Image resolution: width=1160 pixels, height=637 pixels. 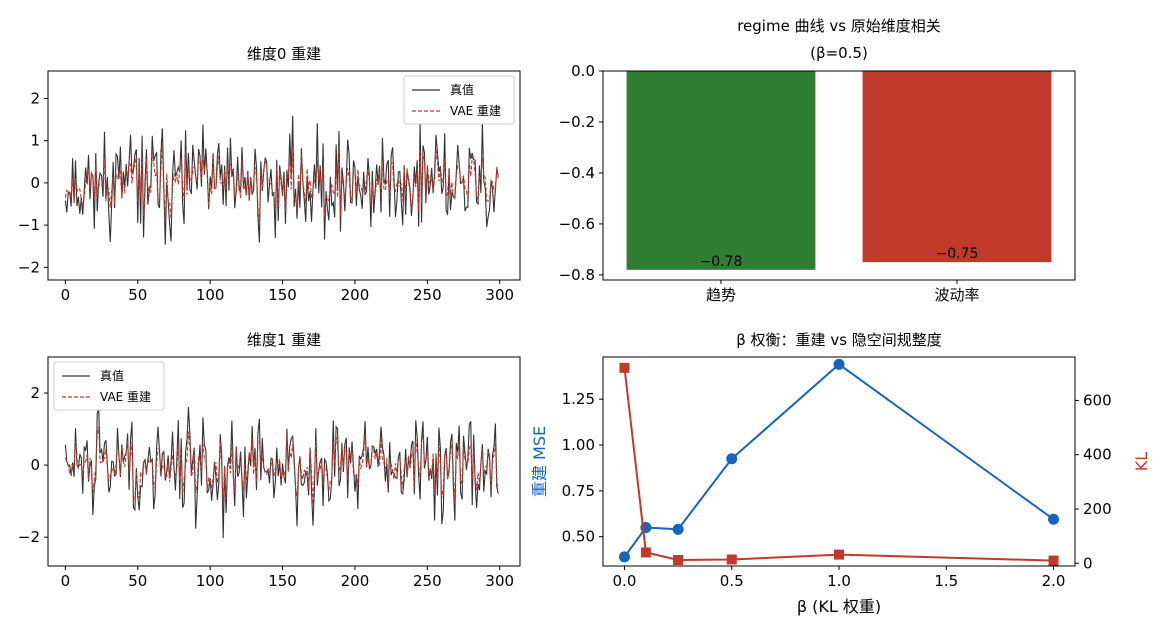 I want to click on y-tick-label: −0.2, so click(x=577, y=122).